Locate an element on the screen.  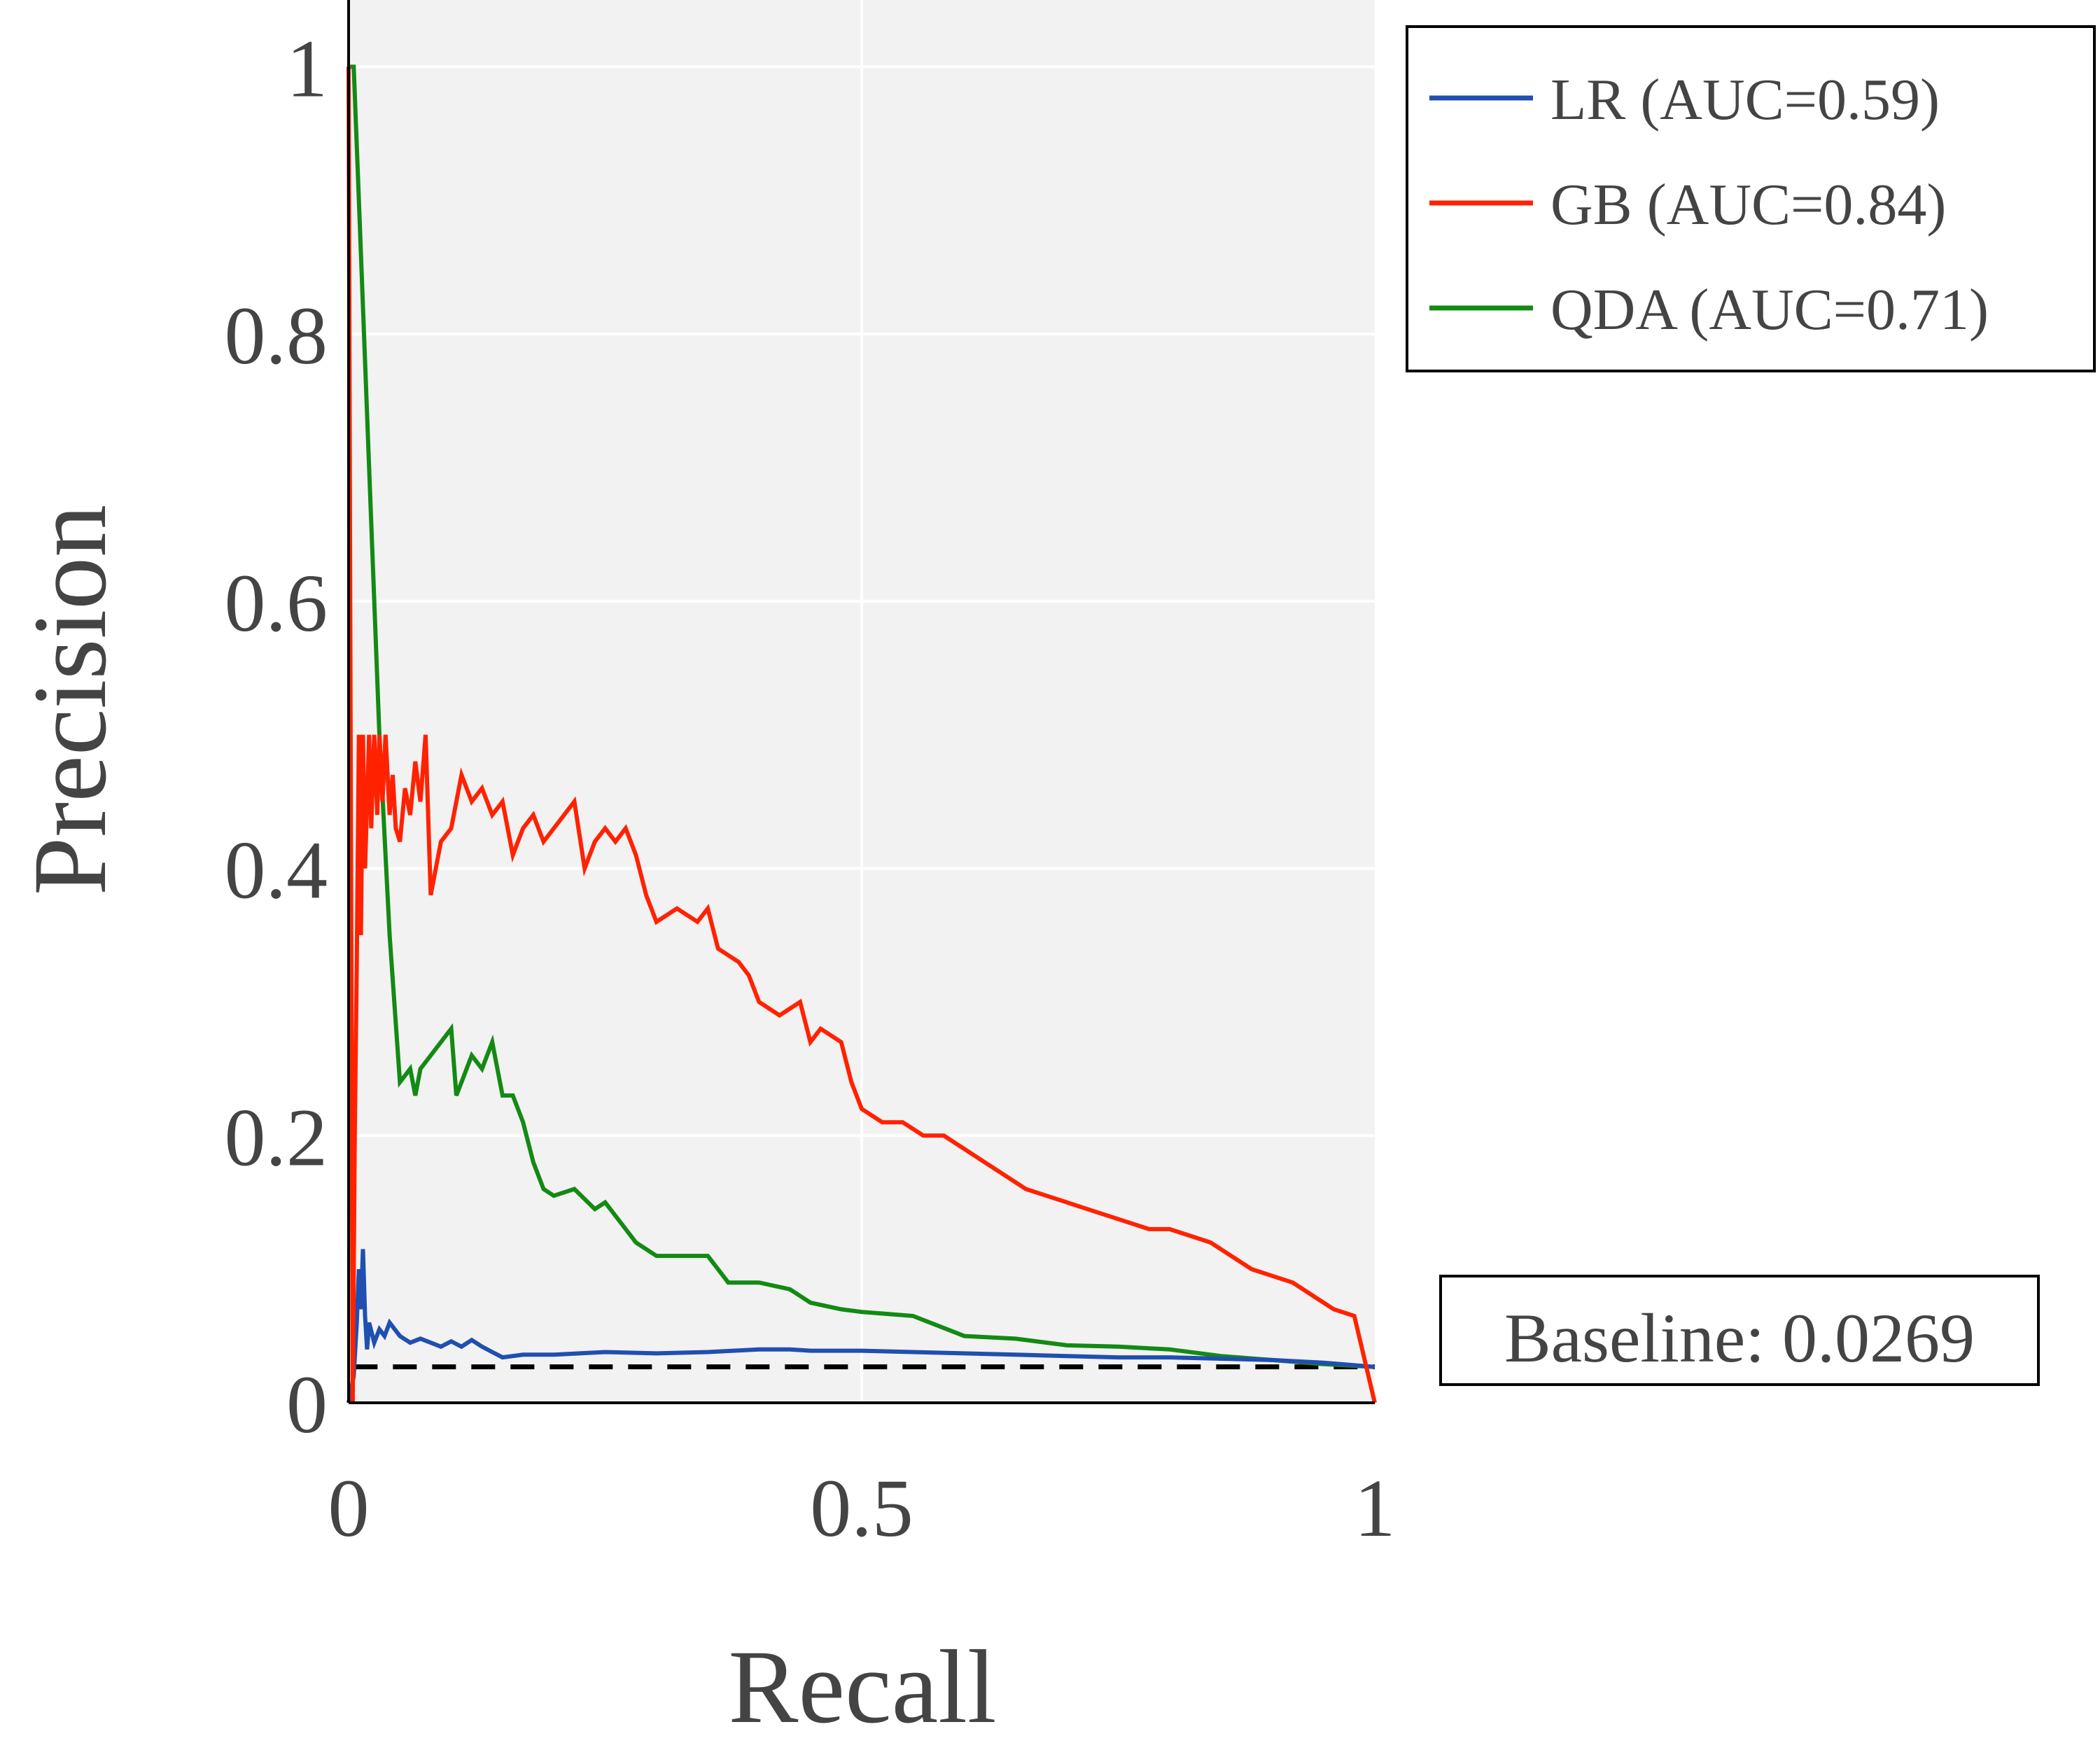
x-axis-title: Recall is located at coordinates (862, 1687).